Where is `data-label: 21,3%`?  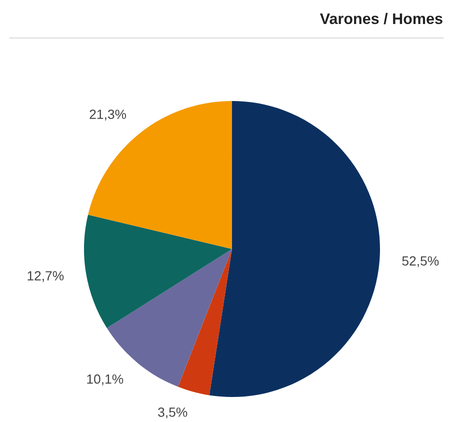 data-label: 21,3% is located at coordinates (108, 115).